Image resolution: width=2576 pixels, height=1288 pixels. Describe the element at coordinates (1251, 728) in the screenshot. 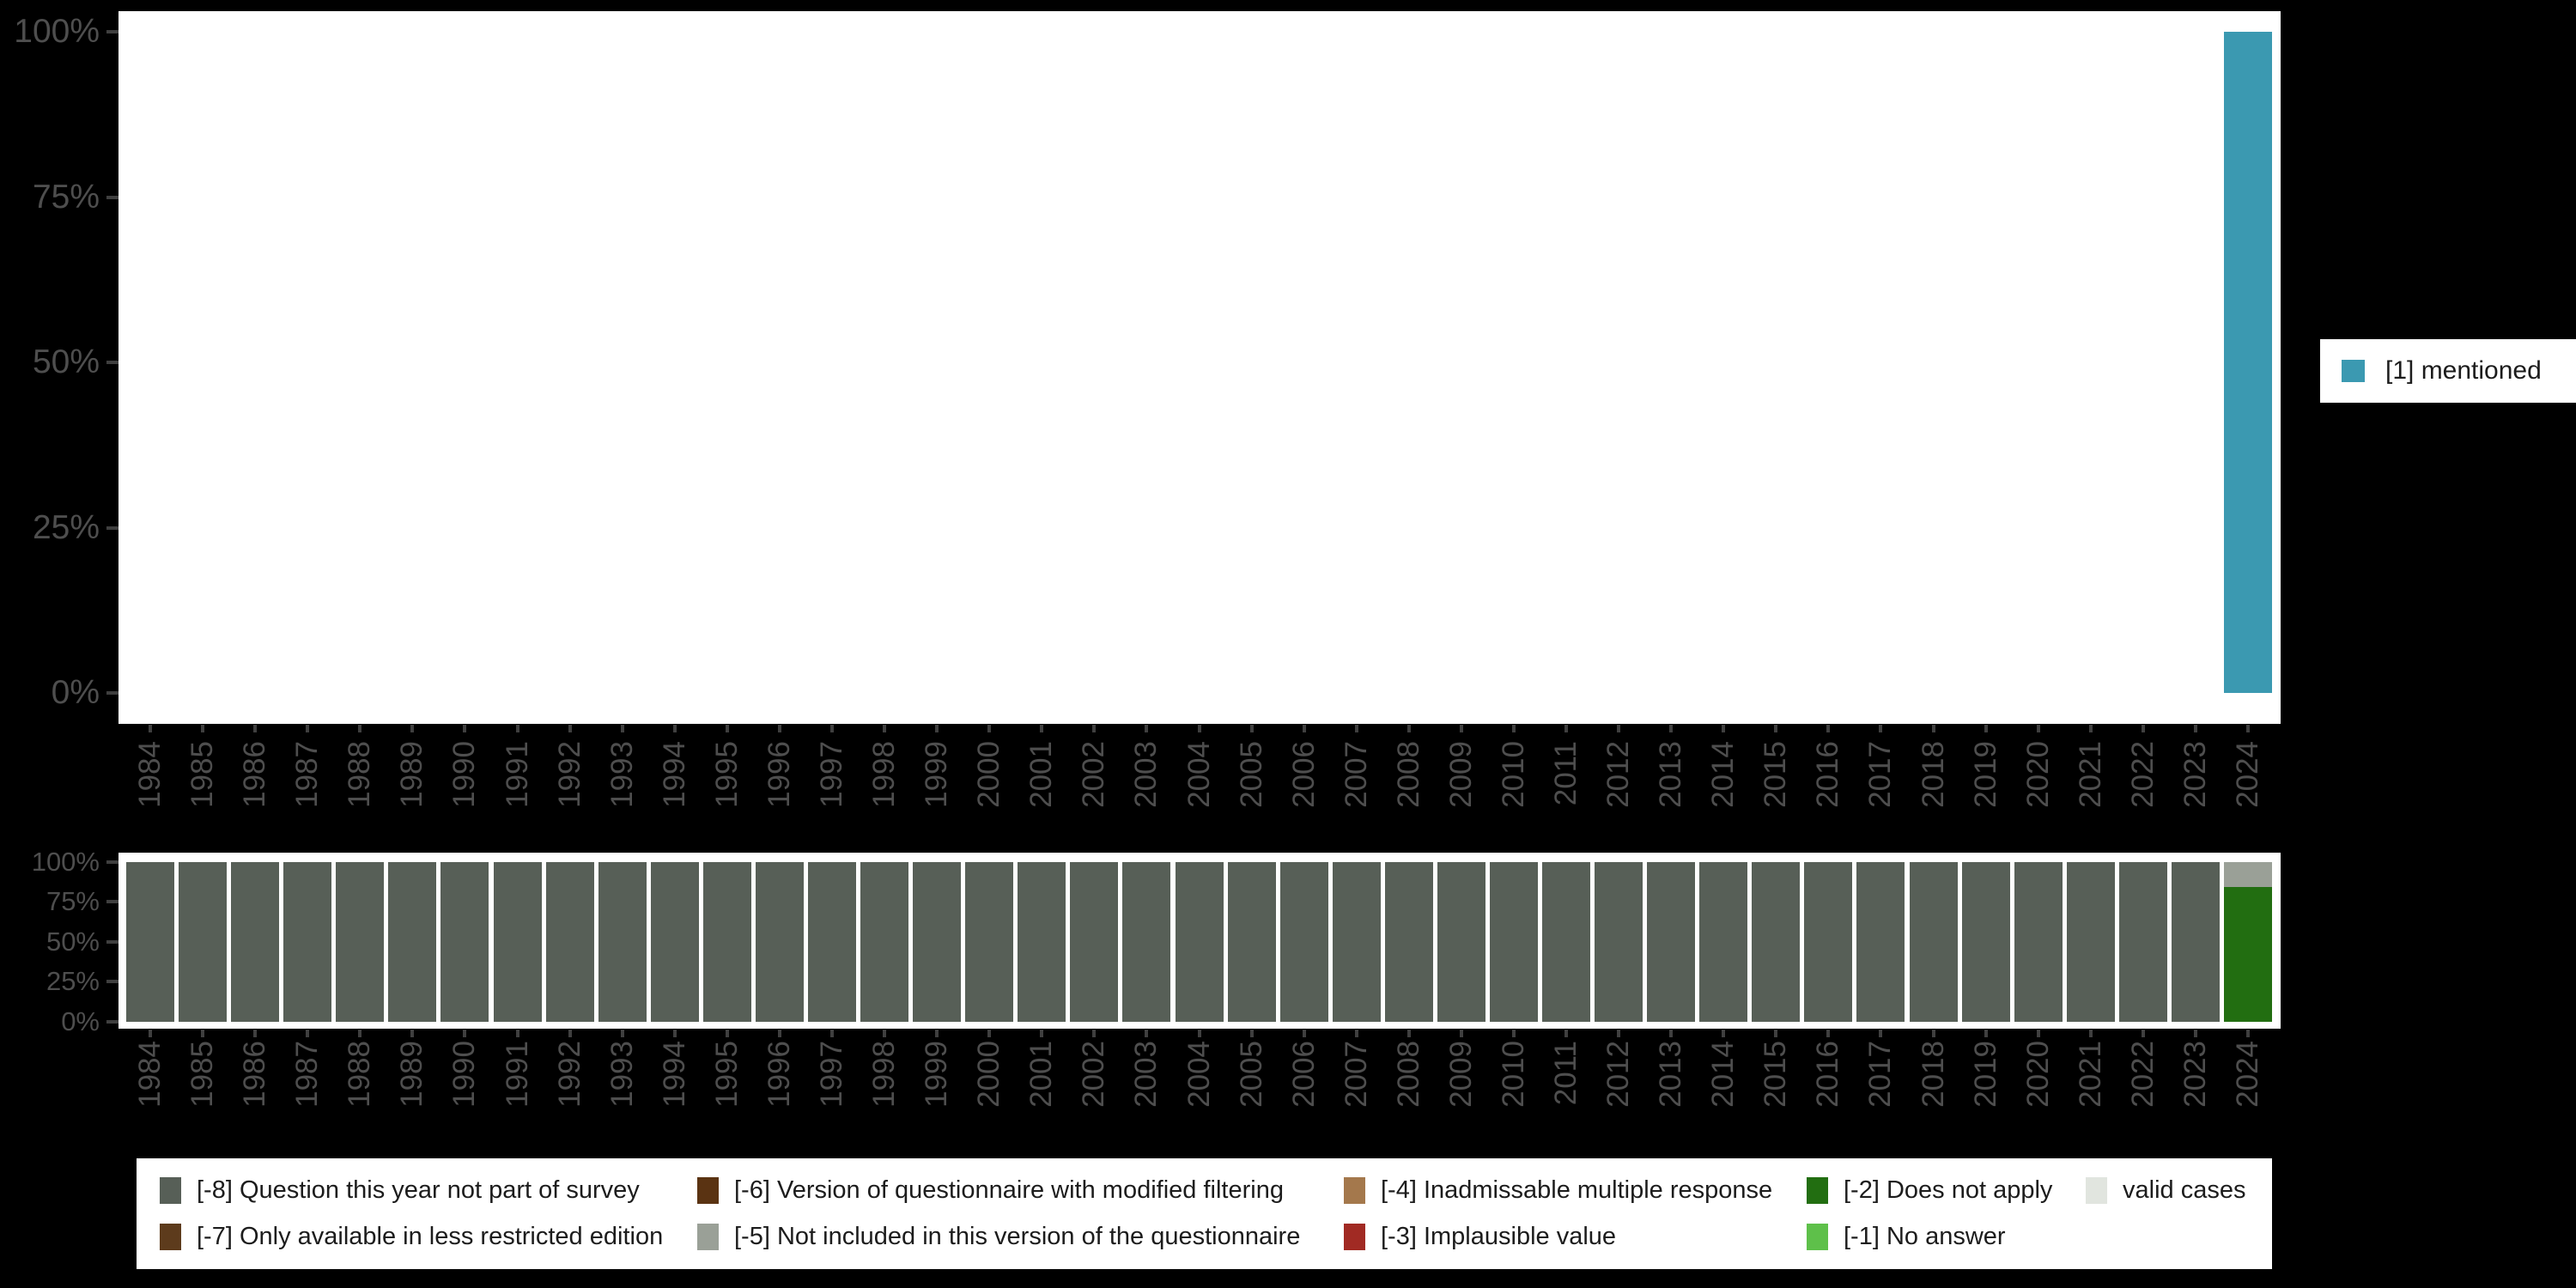

I see `values-x-tick-2005` at that location.